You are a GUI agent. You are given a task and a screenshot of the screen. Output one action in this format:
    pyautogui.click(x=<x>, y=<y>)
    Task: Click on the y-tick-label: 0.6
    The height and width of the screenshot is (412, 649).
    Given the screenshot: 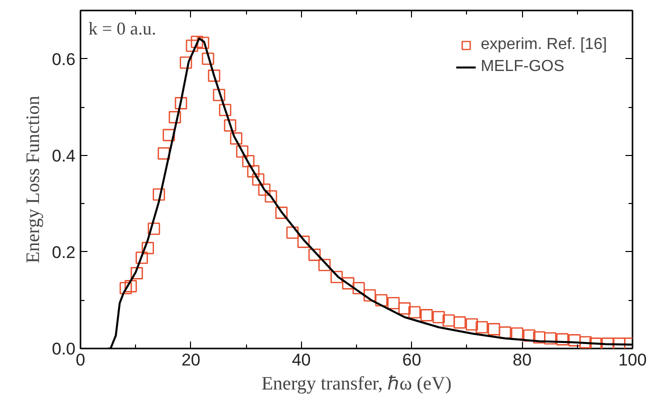 What is the action you would take?
    pyautogui.click(x=64, y=59)
    